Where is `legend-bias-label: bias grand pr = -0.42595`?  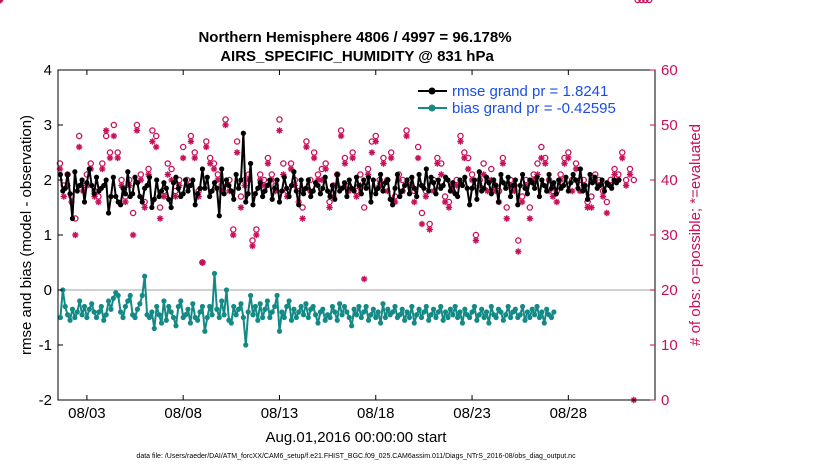 legend-bias-label: bias grand pr = -0.42595 is located at coordinates (534, 108).